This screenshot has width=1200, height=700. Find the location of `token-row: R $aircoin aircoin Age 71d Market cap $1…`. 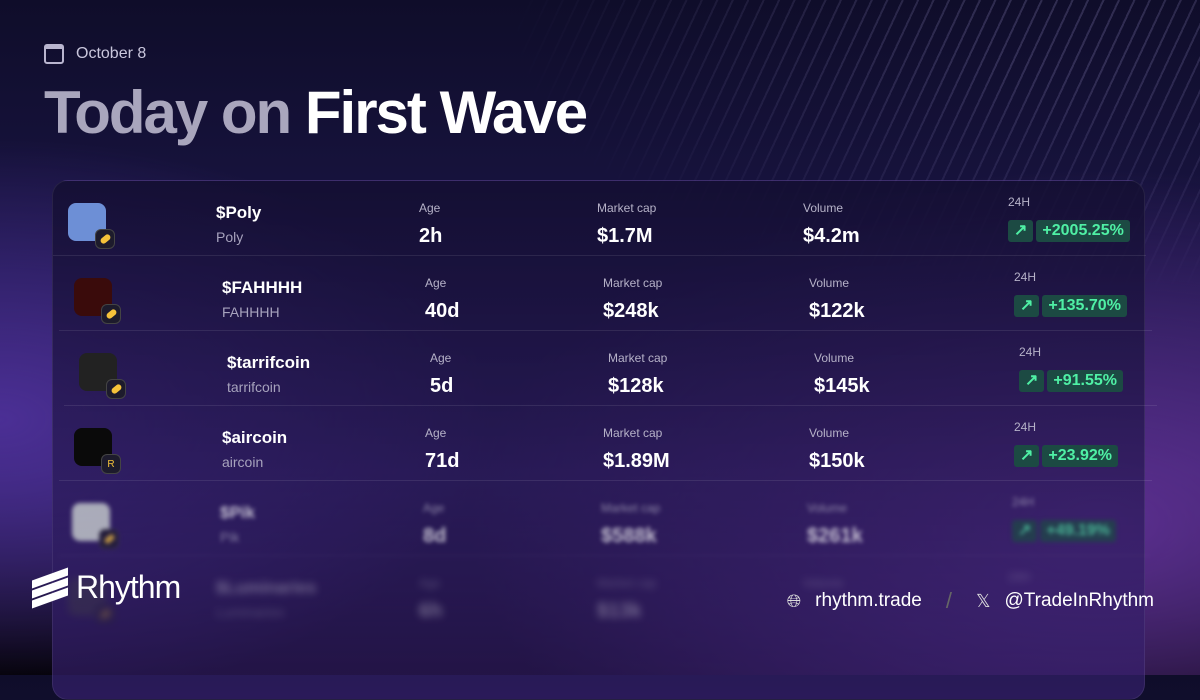

token-row: R $aircoin aircoin Age 71d Market cap $1… is located at coordinates (605, 443).